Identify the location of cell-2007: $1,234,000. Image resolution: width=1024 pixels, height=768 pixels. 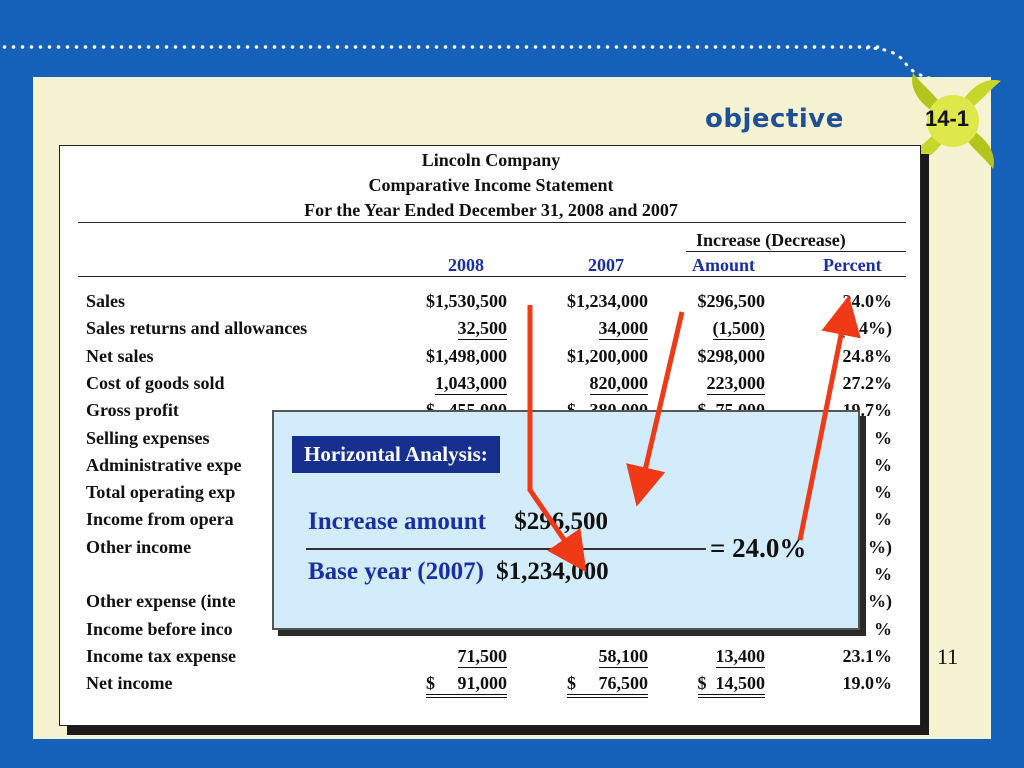
(607, 301).